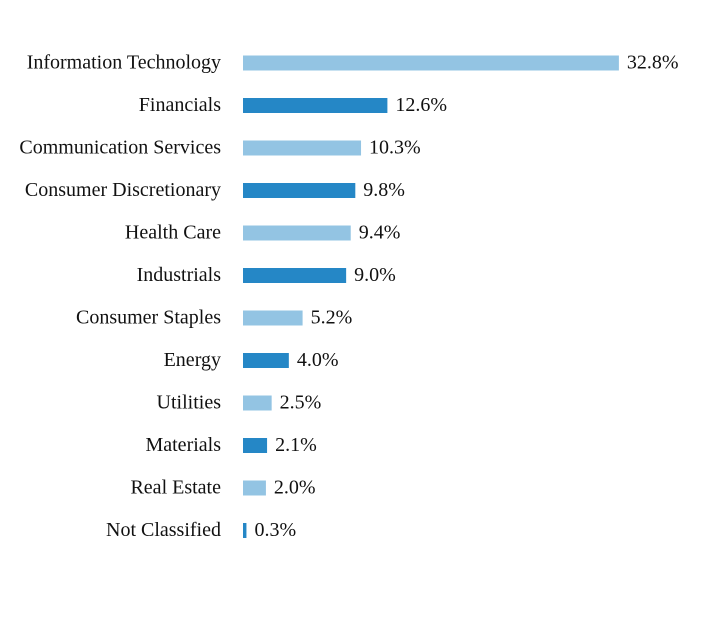  What do you see at coordinates (189, 403) in the screenshot?
I see `category-label: Utilities` at bounding box center [189, 403].